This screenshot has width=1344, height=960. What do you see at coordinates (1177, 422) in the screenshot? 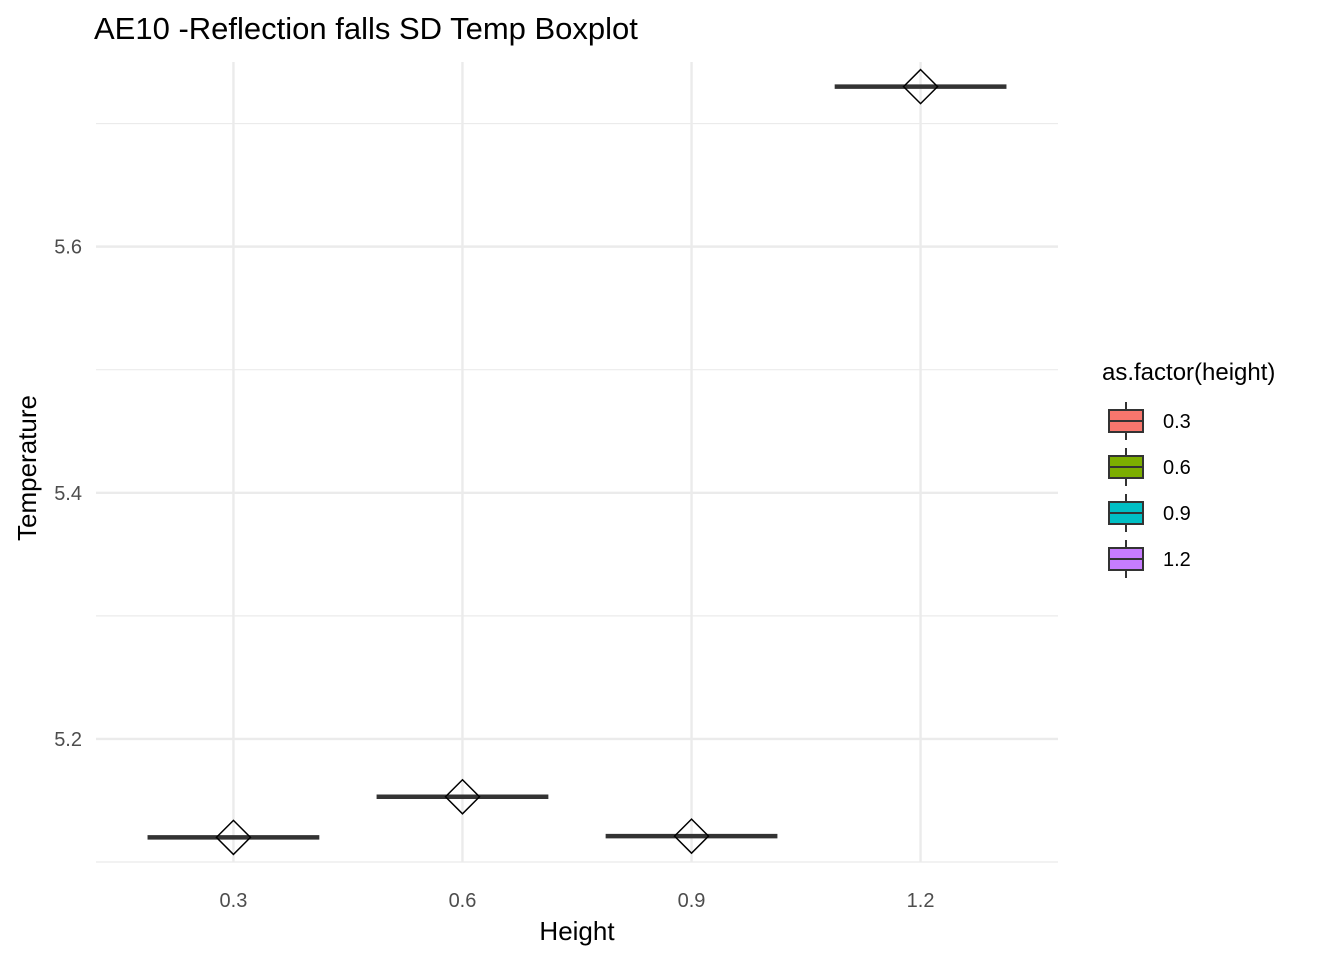
I see `legend-label-0.3: 0.3` at bounding box center [1177, 422].